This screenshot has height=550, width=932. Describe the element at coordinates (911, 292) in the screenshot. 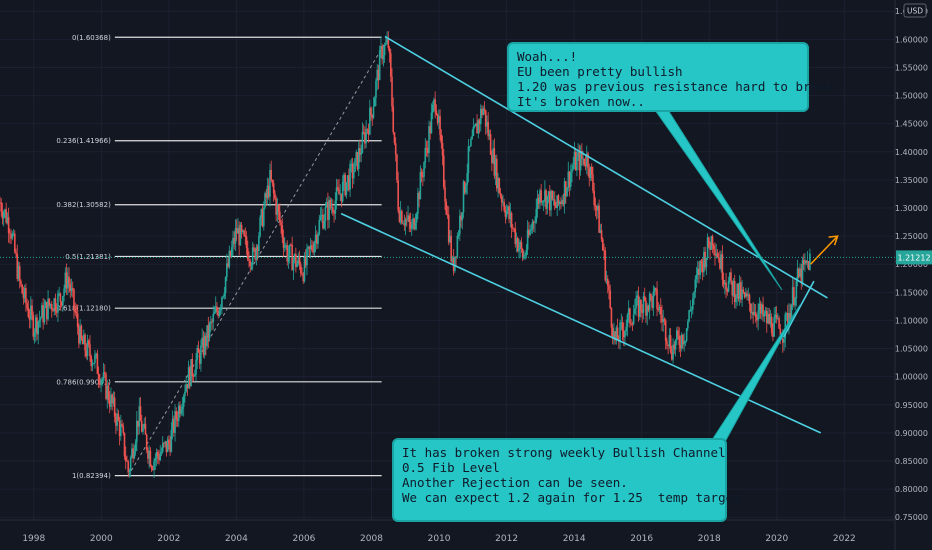

I see `y-tick-label: 1.15000` at that location.